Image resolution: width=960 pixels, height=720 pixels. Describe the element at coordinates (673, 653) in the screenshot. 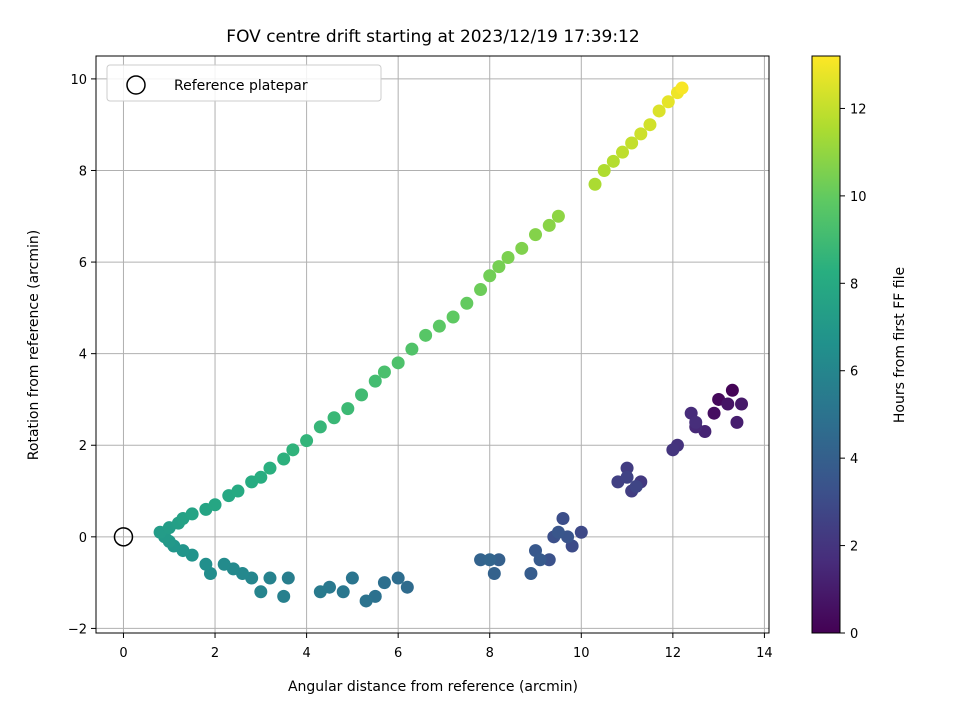

I see `x-tick-label: 12` at that location.